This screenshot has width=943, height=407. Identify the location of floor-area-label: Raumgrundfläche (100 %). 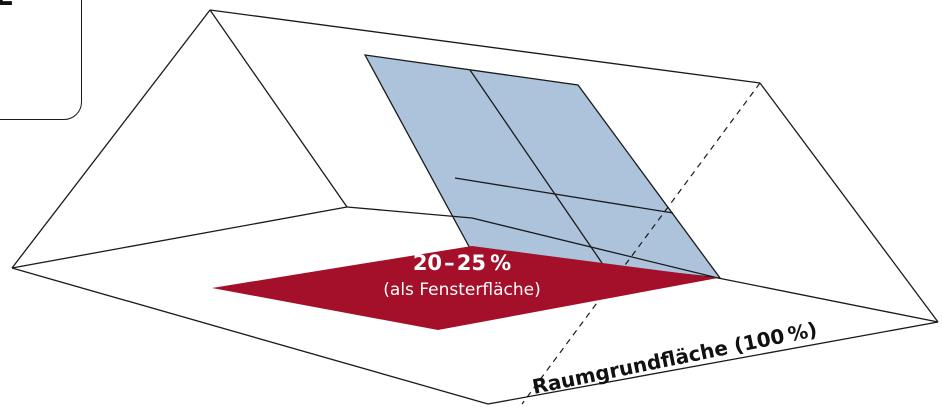
(674, 358).